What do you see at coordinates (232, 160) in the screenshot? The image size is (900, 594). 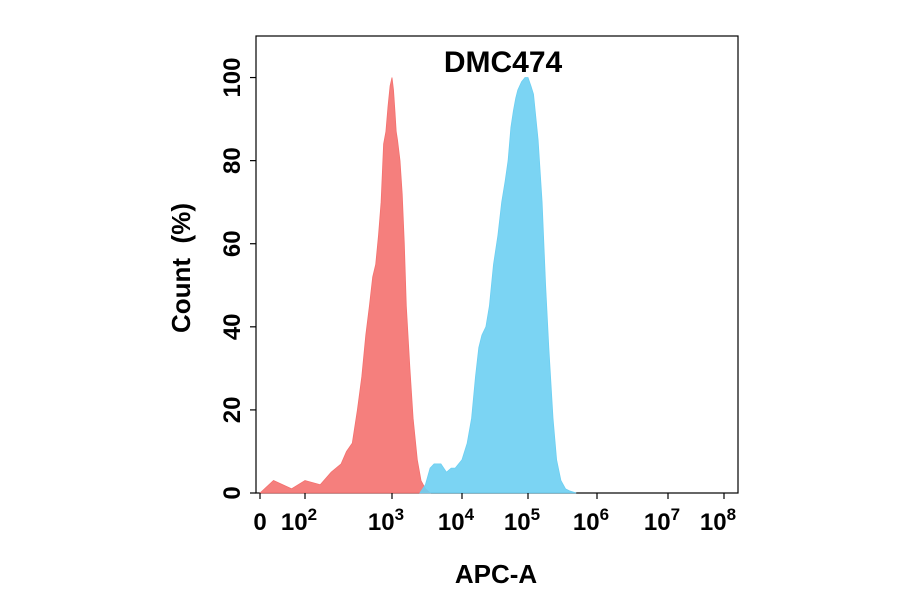 I see `y-tick-label: 80` at bounding box center [232, 160].